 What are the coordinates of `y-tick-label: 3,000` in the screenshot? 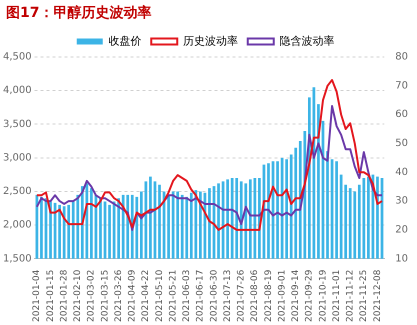 It's located at (17, 158).